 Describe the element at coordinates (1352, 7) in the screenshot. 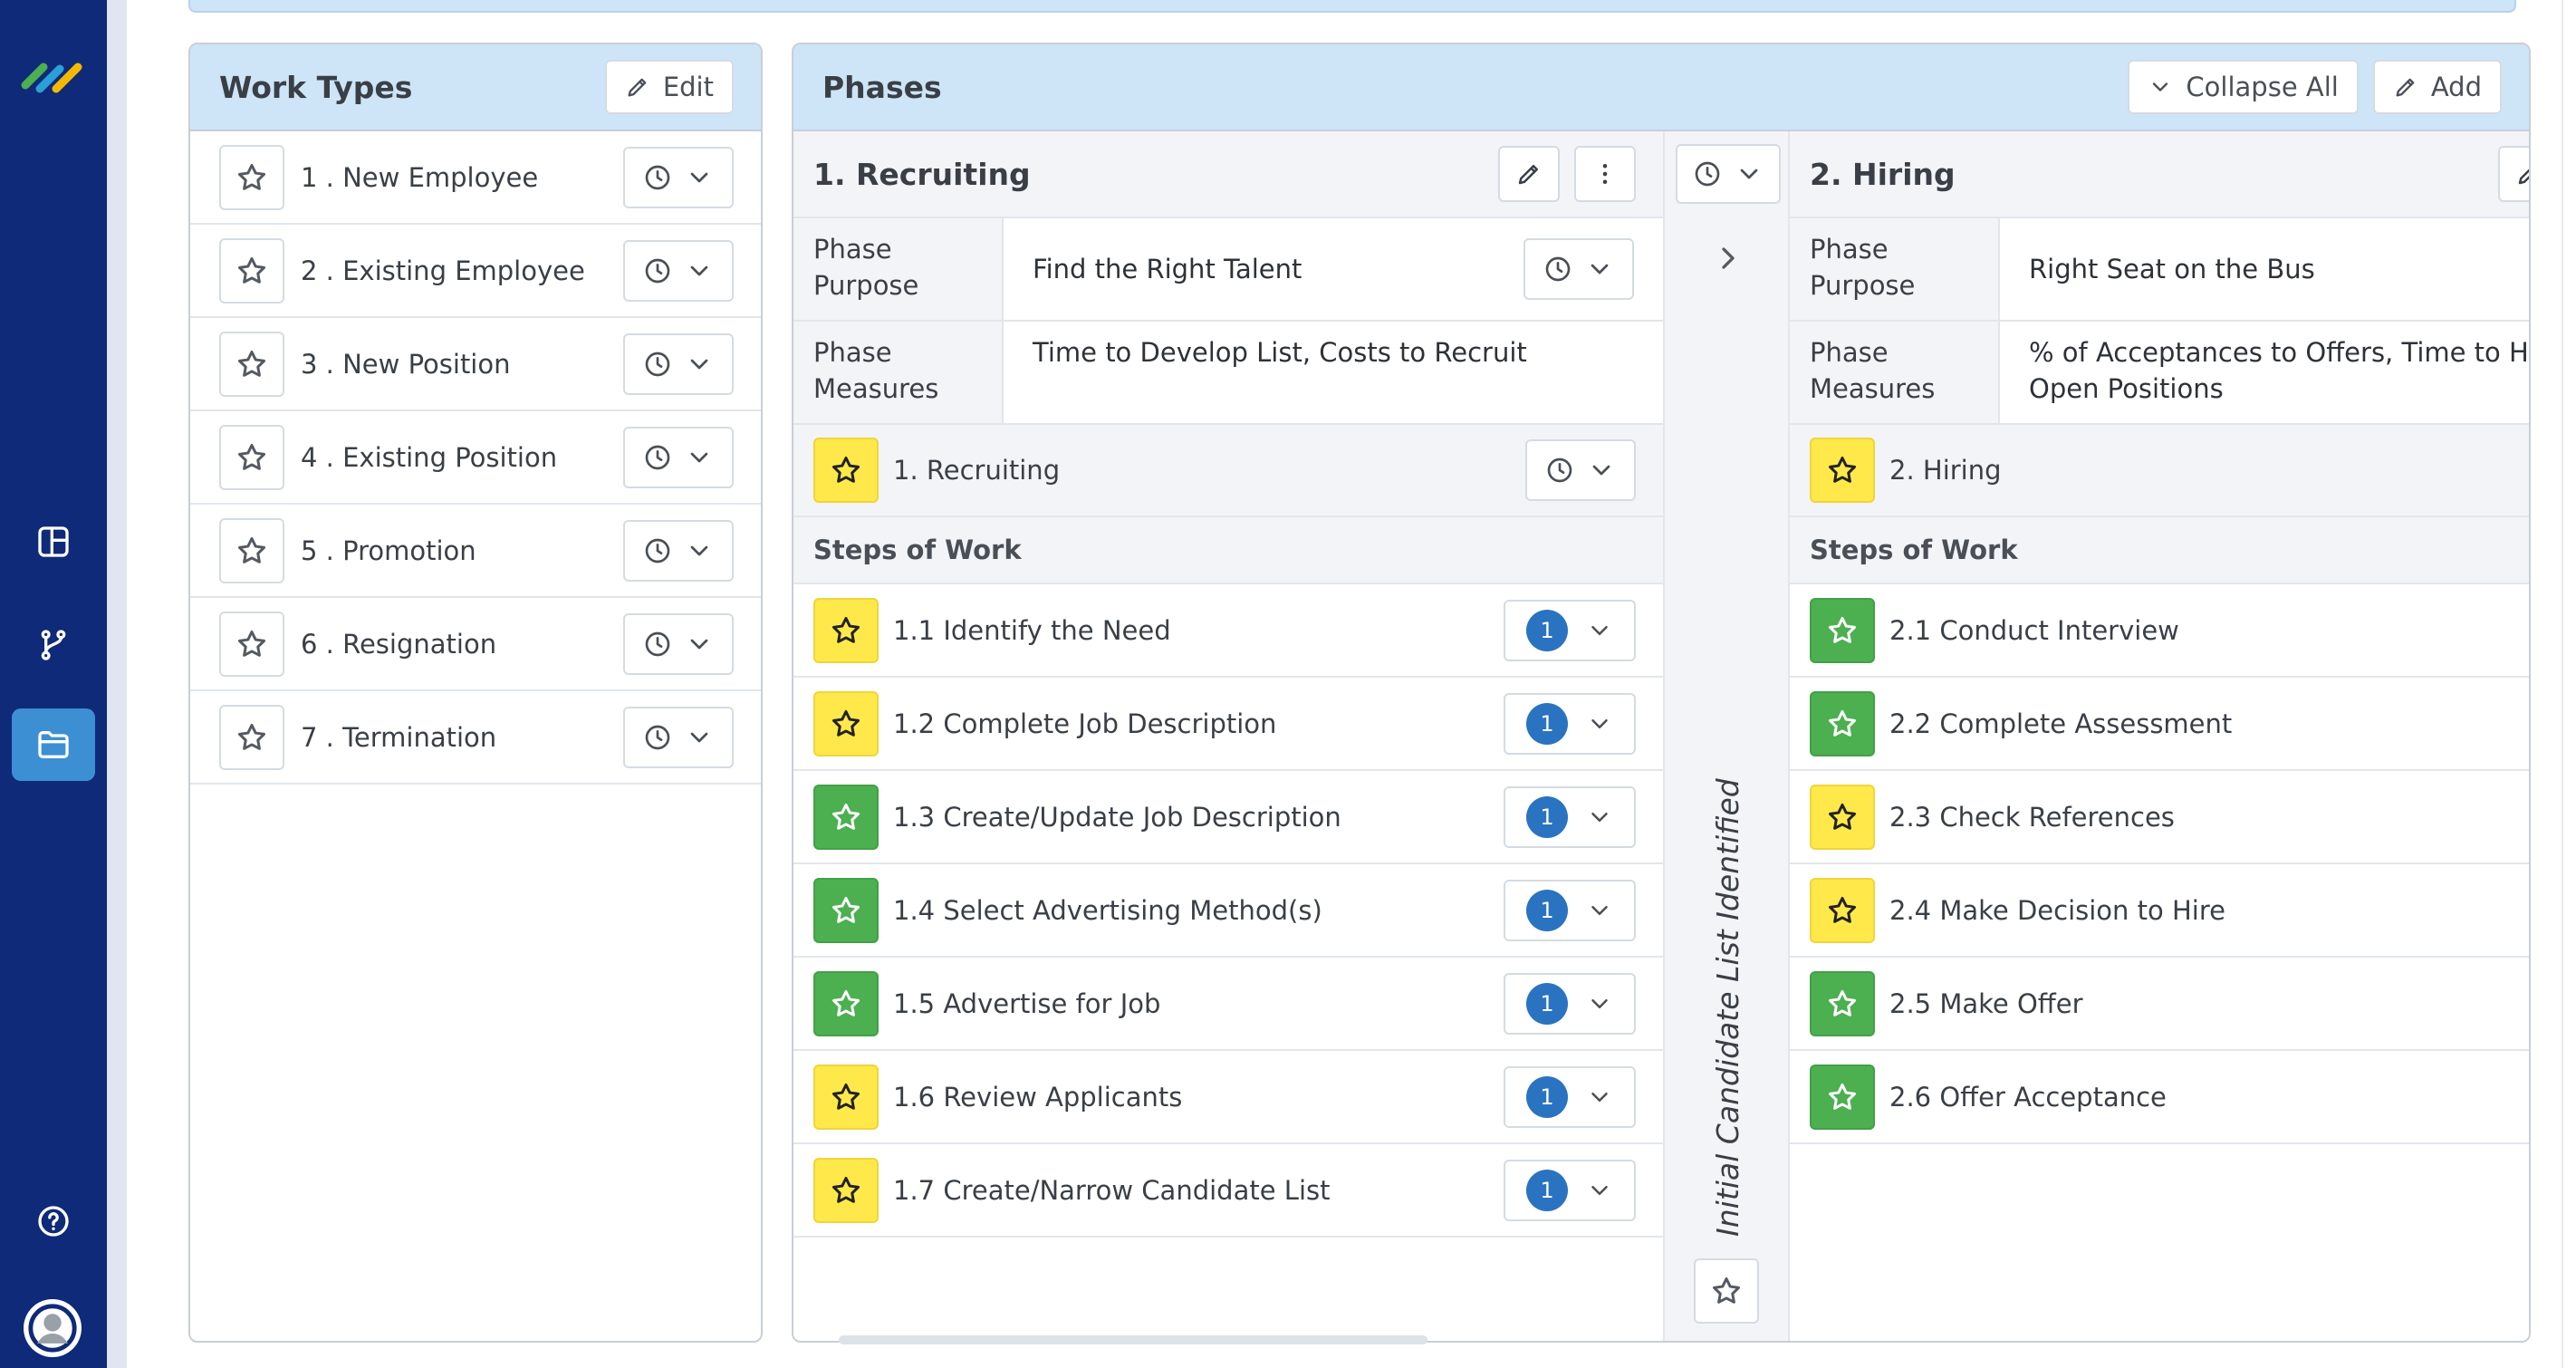

I see `top-banner` at that location.